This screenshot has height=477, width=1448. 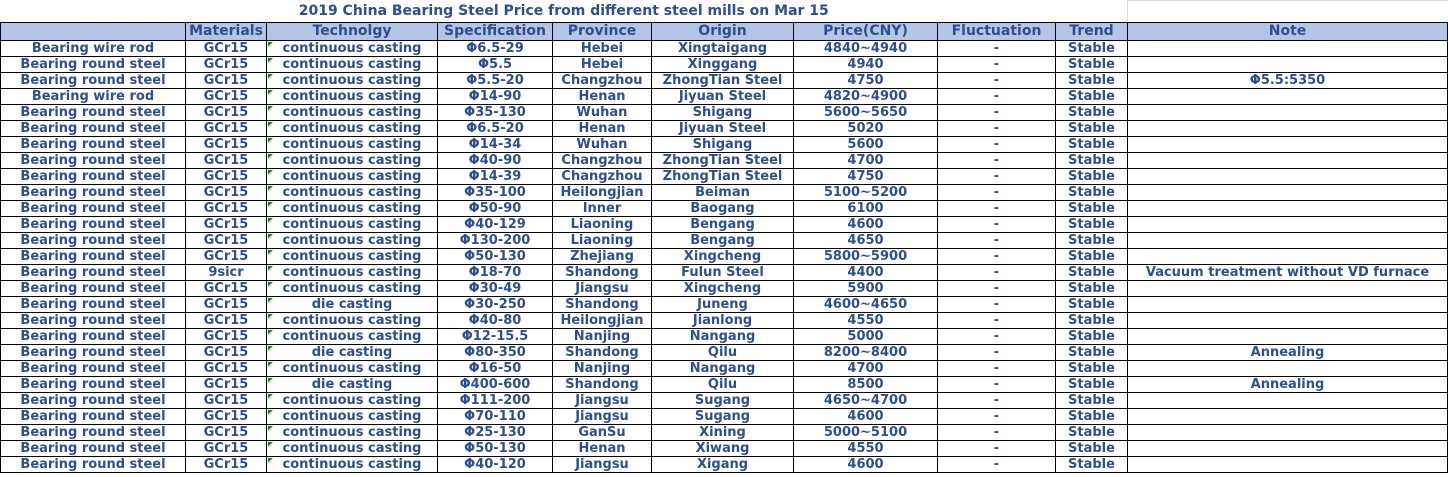 What do you see at coordinates (602, 432) in the screenshot?
I see `cell-province: GanSu` at bounding box center [602, 432].